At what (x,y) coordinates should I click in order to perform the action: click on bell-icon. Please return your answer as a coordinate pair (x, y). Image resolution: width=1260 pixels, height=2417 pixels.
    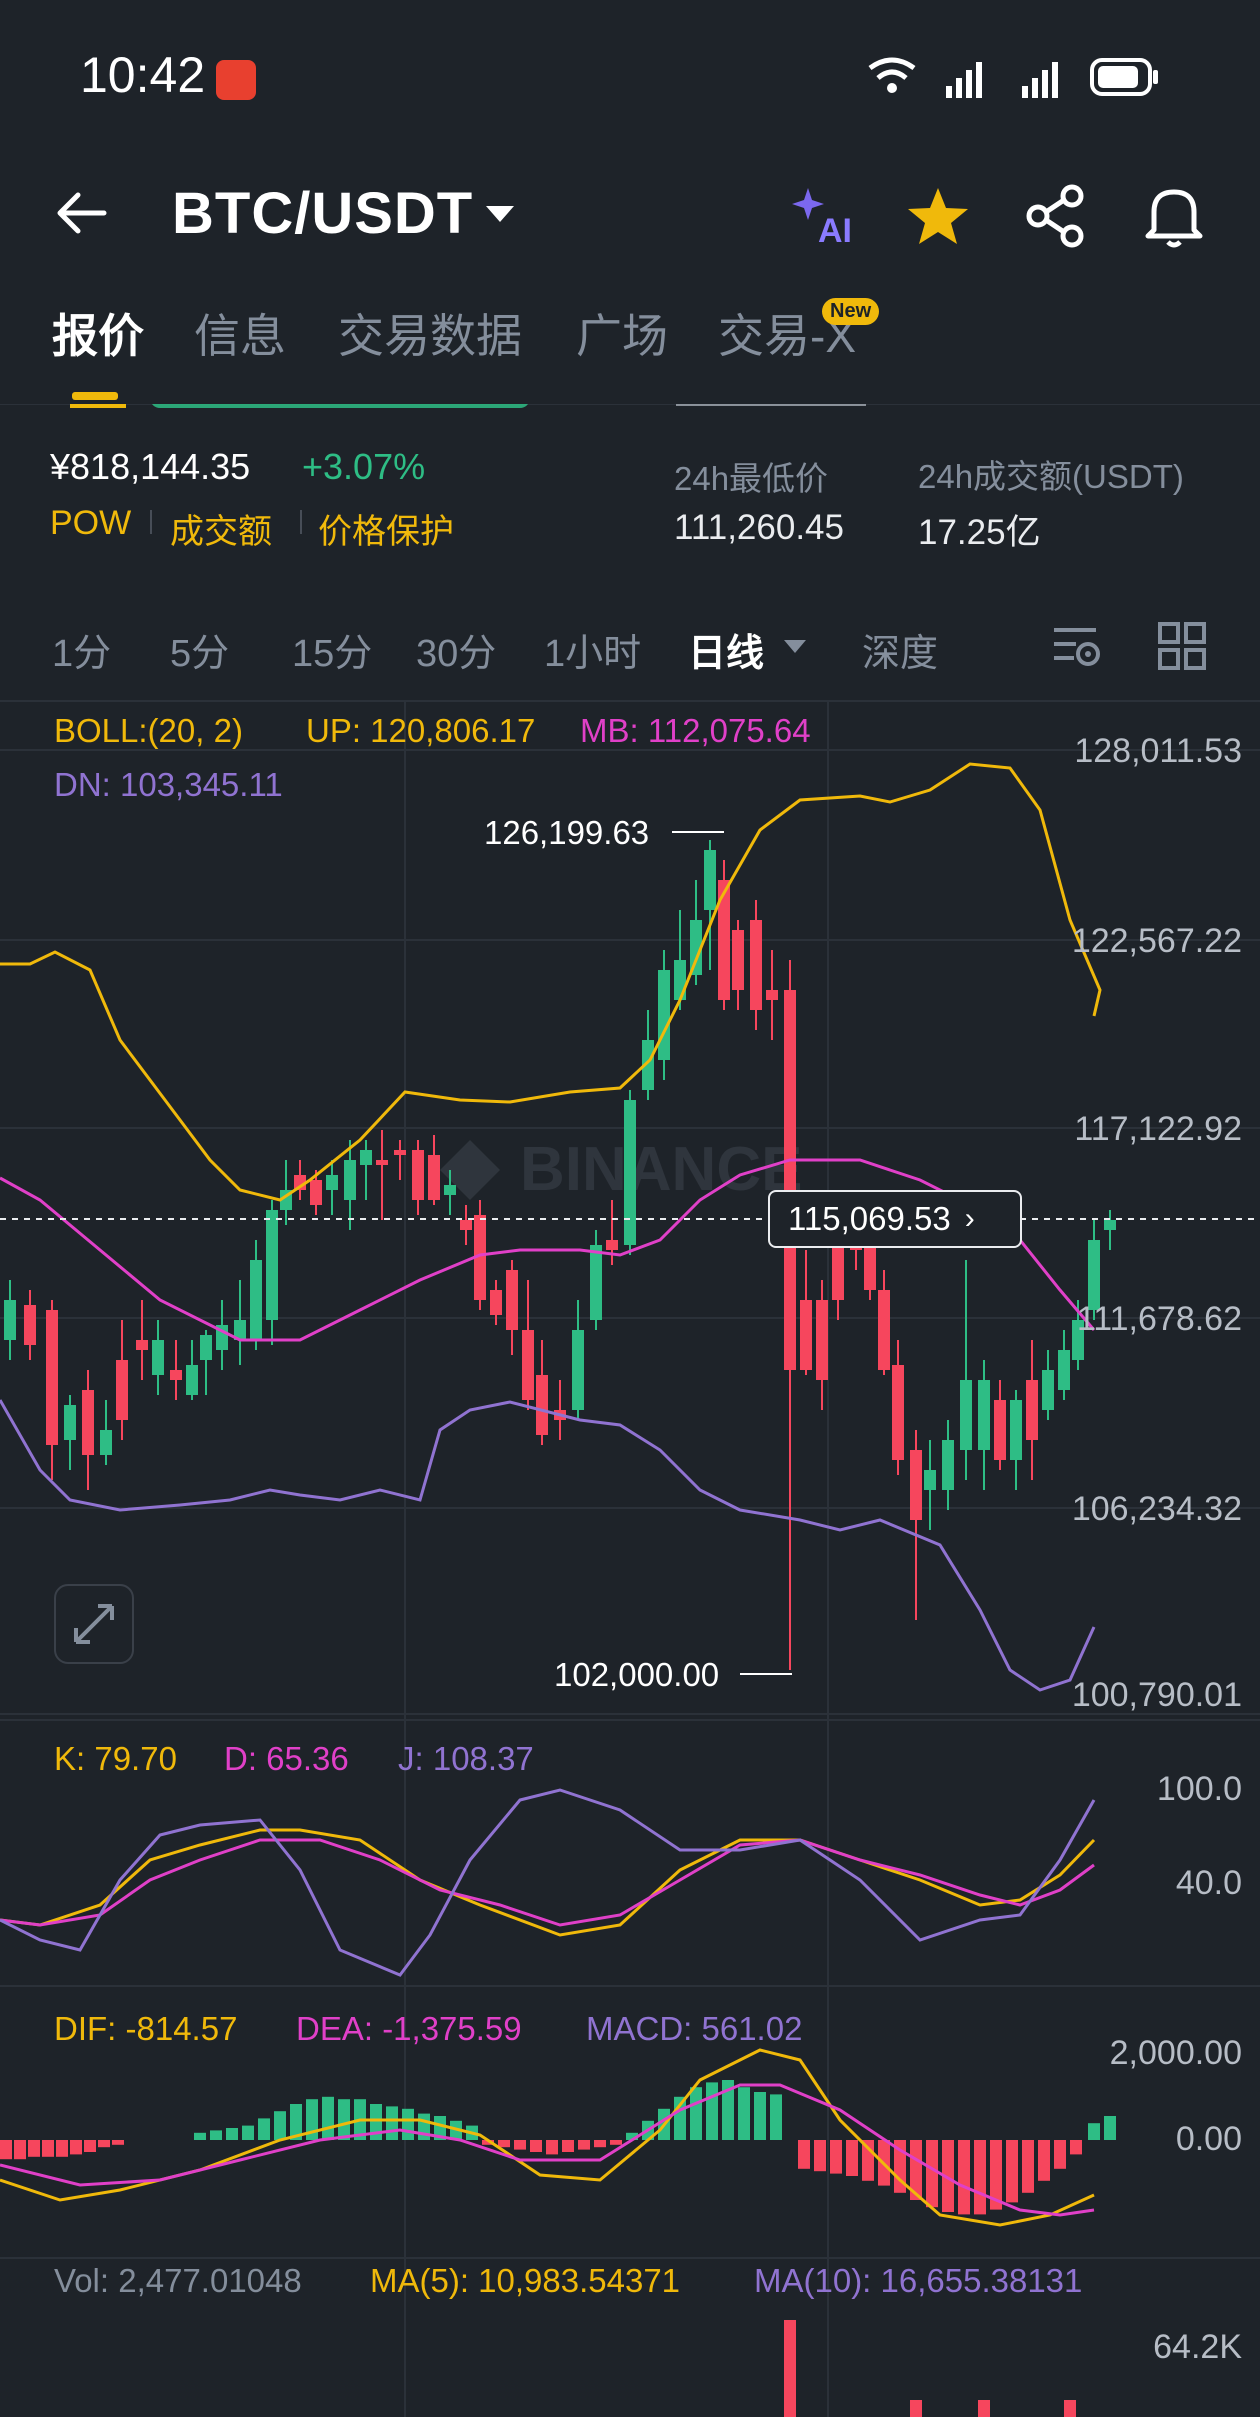
    Looking at the image, I should click on (1174, 216).